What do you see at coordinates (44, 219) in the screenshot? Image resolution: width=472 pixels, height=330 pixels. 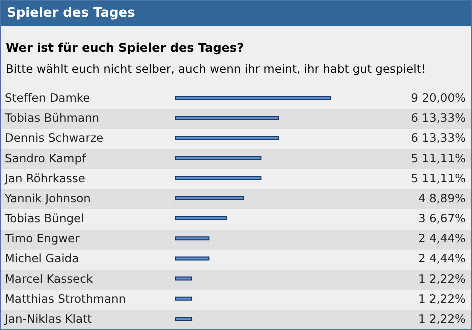 I see `y-tick-label: Tobias Büngel` at bounding box center [44, 219].